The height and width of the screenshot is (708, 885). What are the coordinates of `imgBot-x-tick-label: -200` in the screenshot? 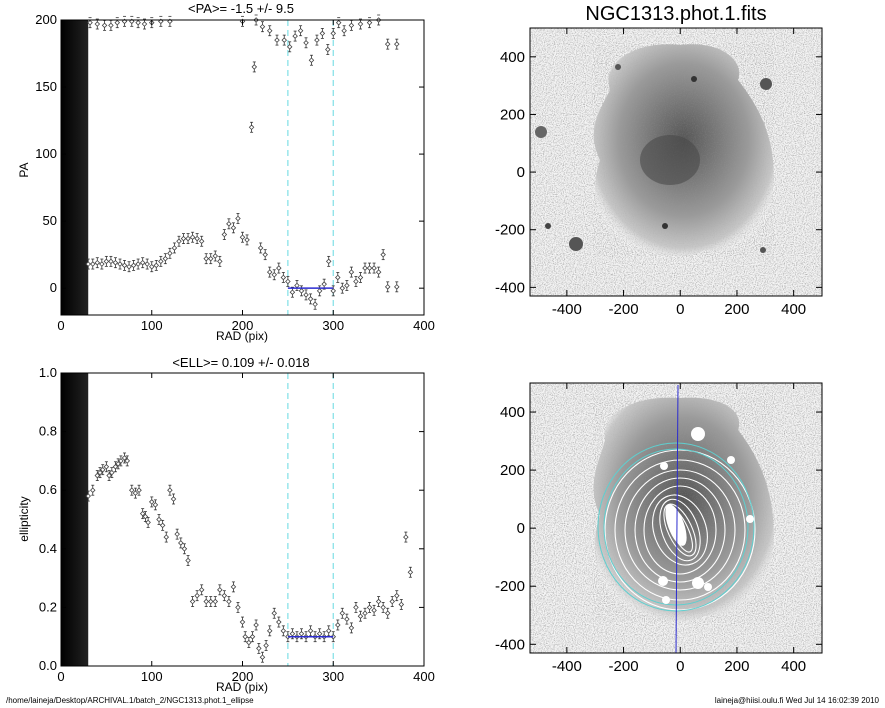 It's located at (624, 666).